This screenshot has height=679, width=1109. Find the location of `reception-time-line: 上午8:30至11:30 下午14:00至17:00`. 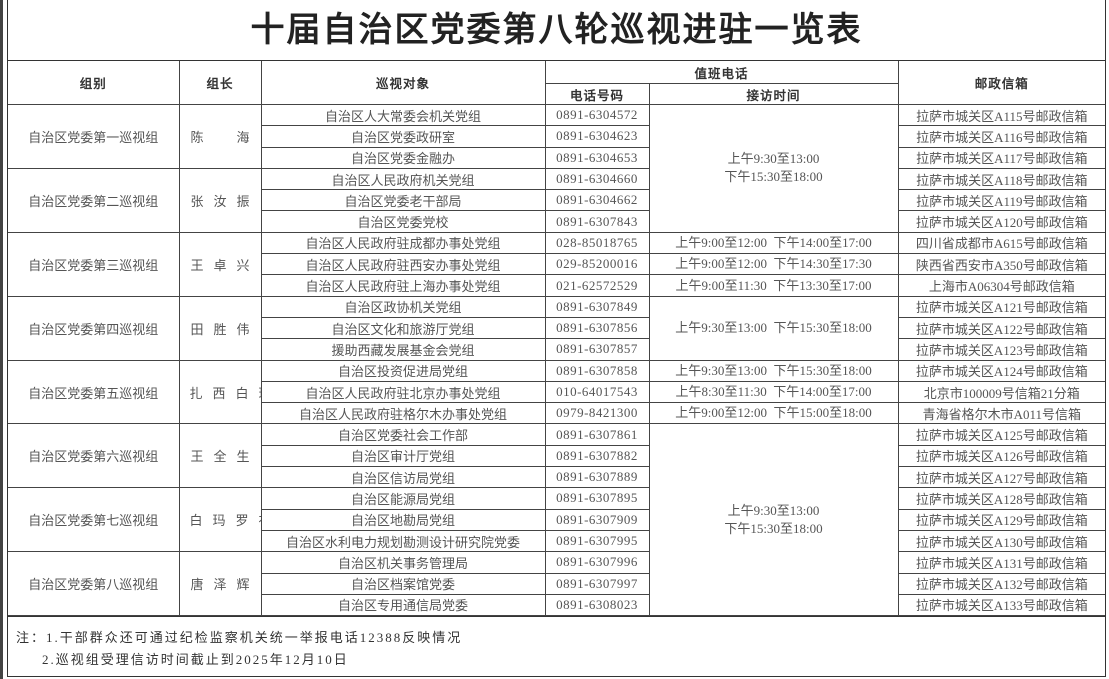

reception-time-line: 上午8:30至11:30 下午14:00至17:00 is located at coordinates (773, 391).